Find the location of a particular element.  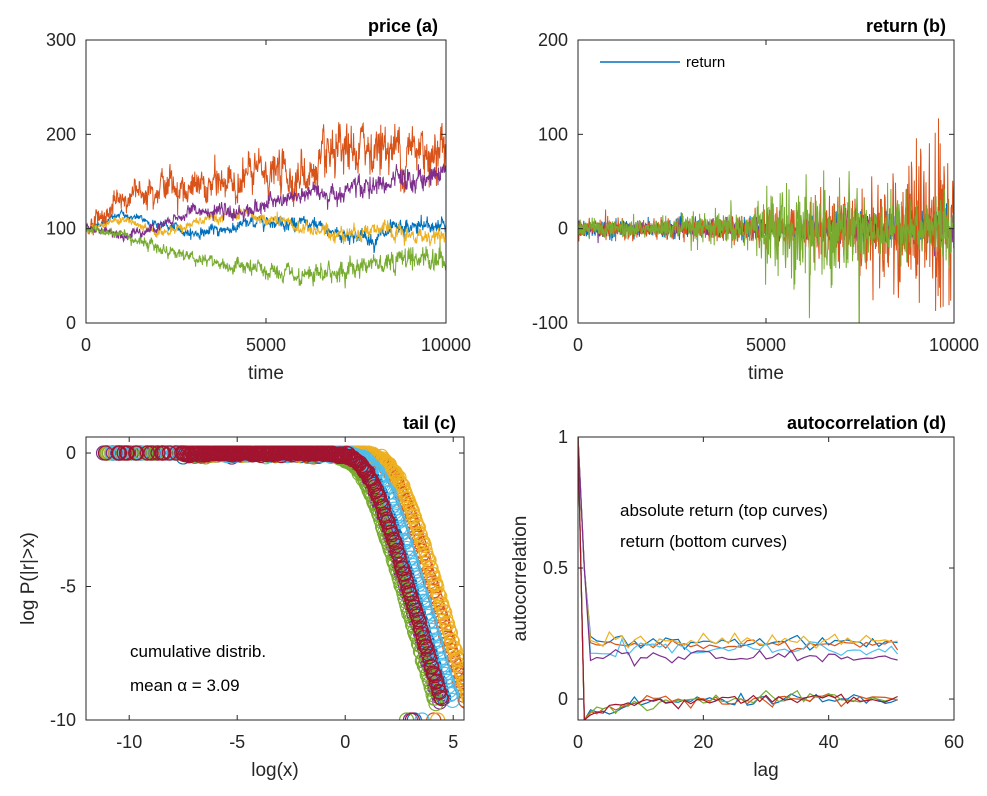

y-tick-label: -10 is located at coordinates (63, 720).